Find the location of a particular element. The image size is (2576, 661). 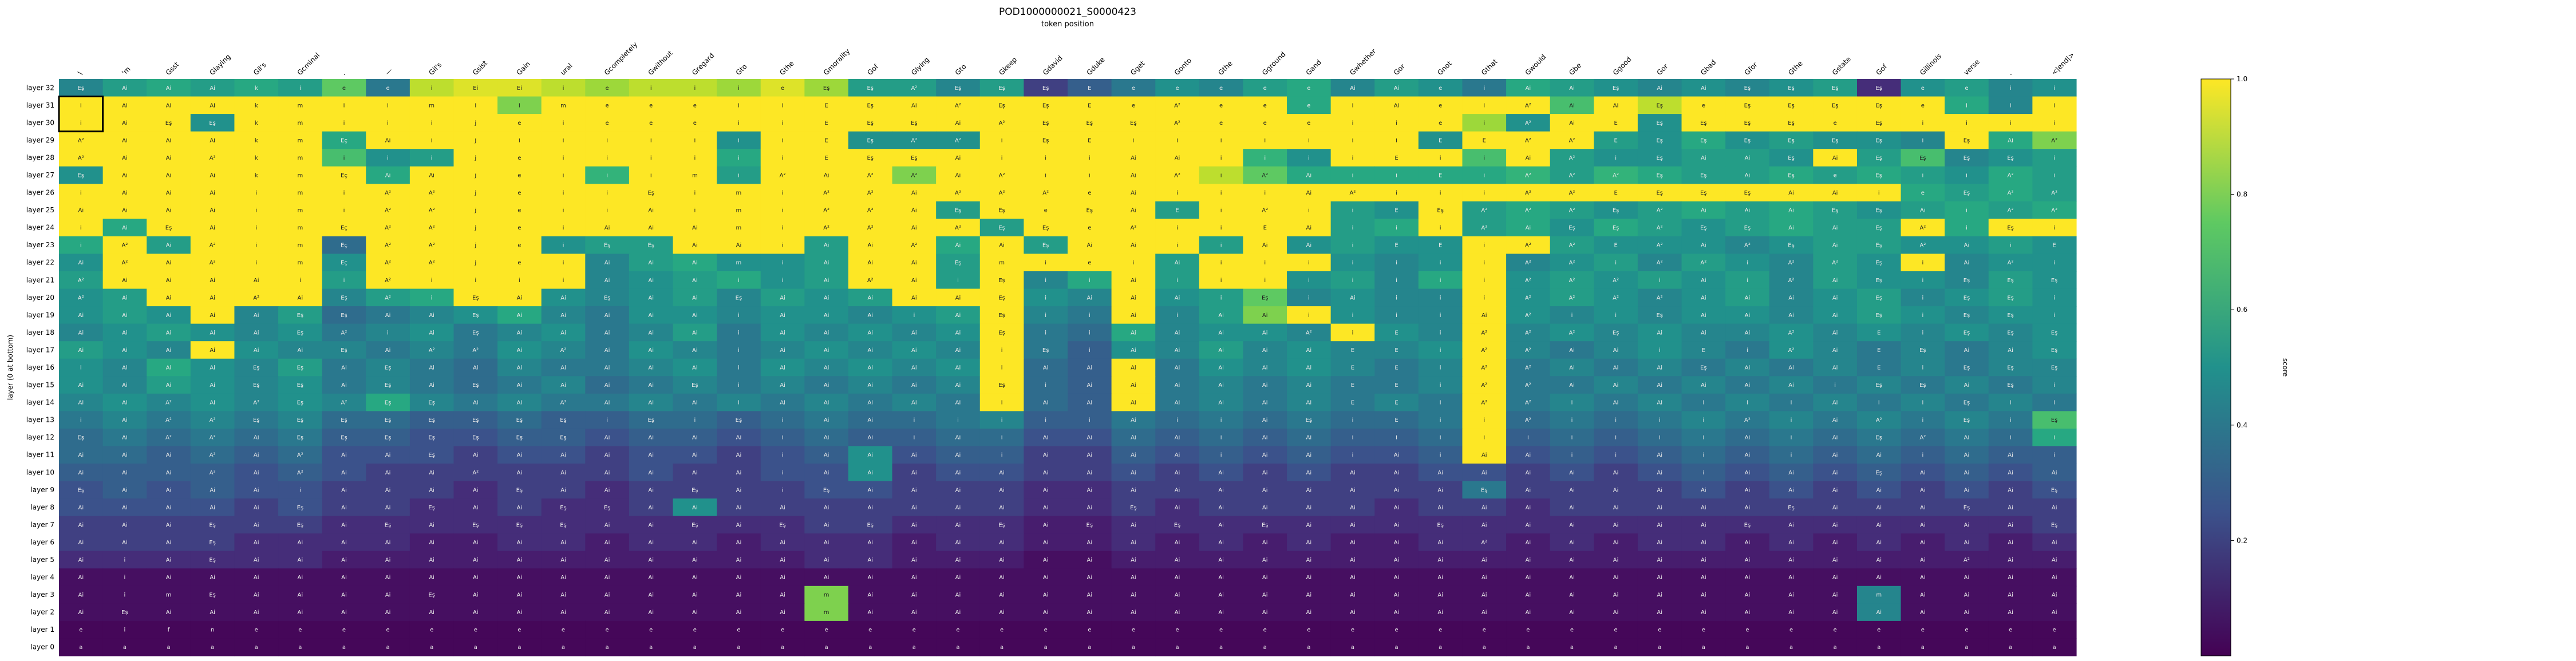

x-tick-label: Glying is located at coordinates (920, 66).